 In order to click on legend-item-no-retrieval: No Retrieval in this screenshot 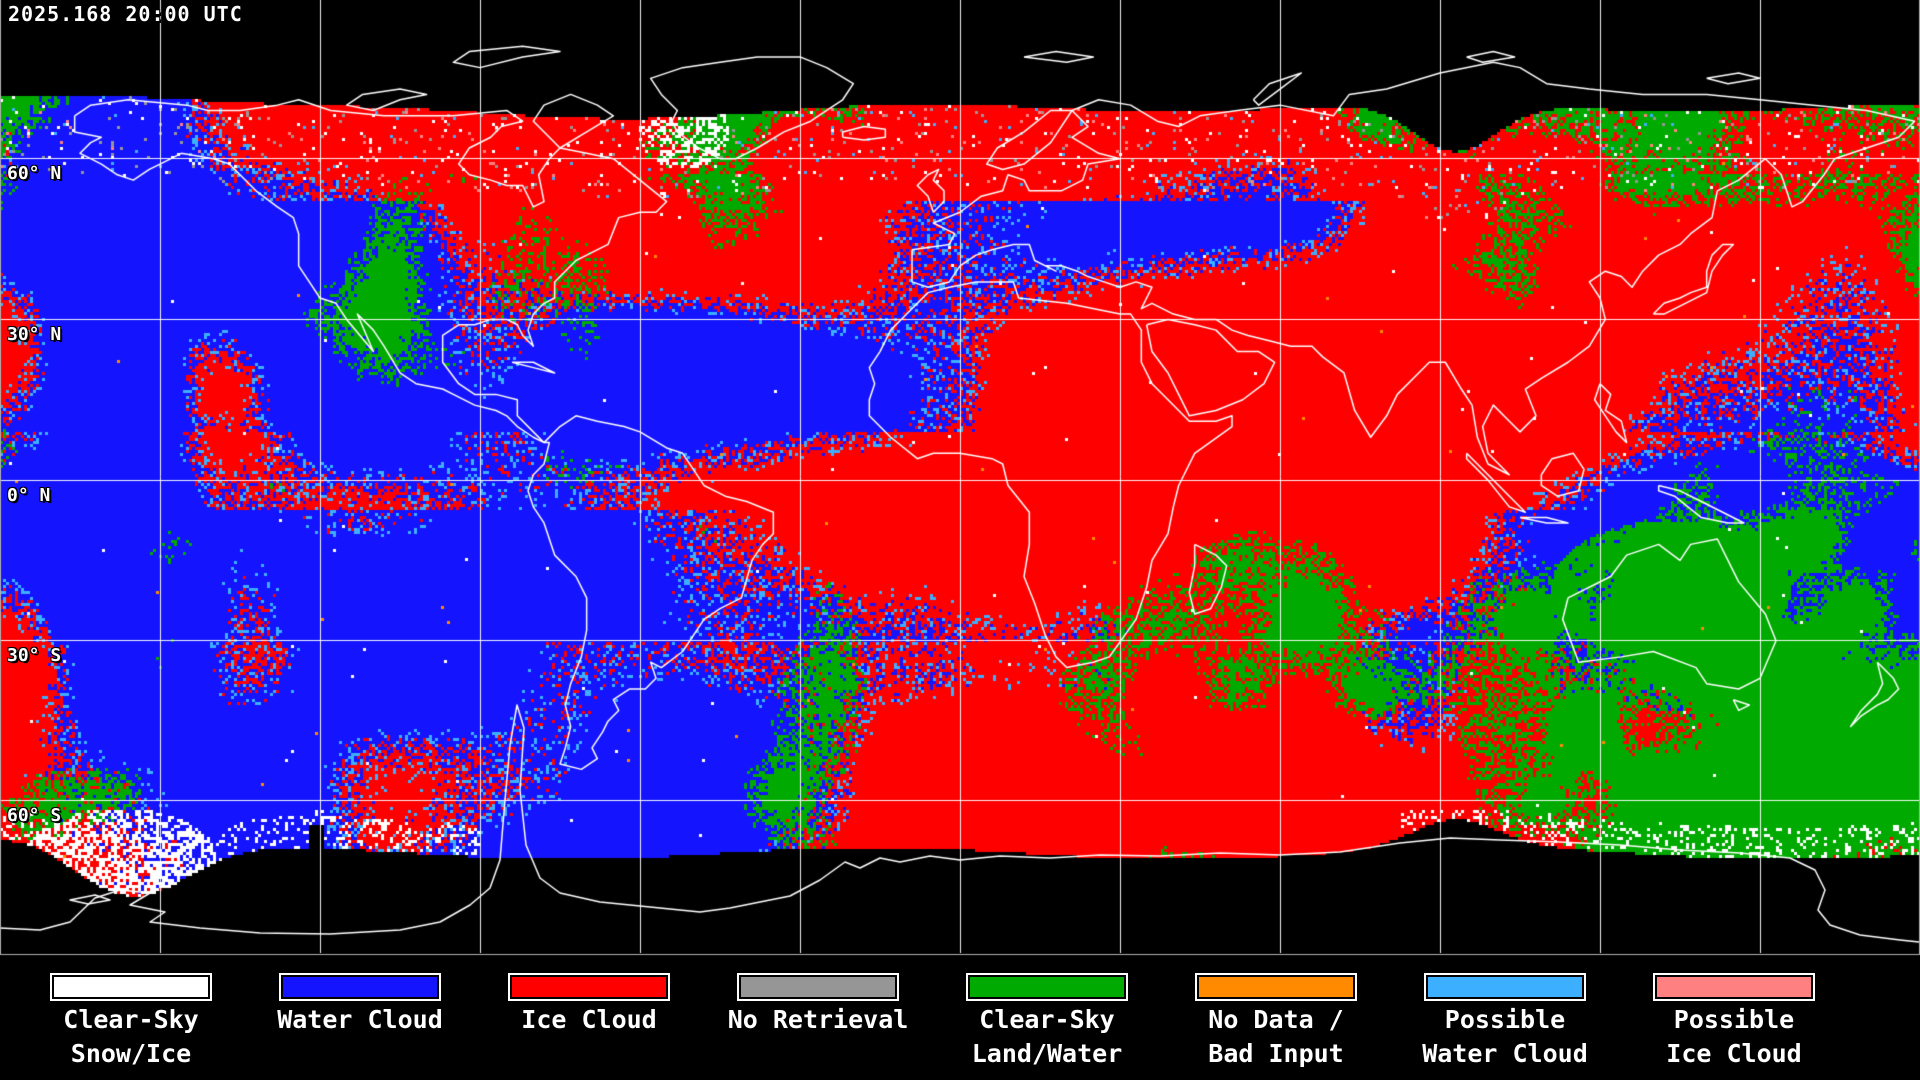, I will do `click(818, 1006)`.